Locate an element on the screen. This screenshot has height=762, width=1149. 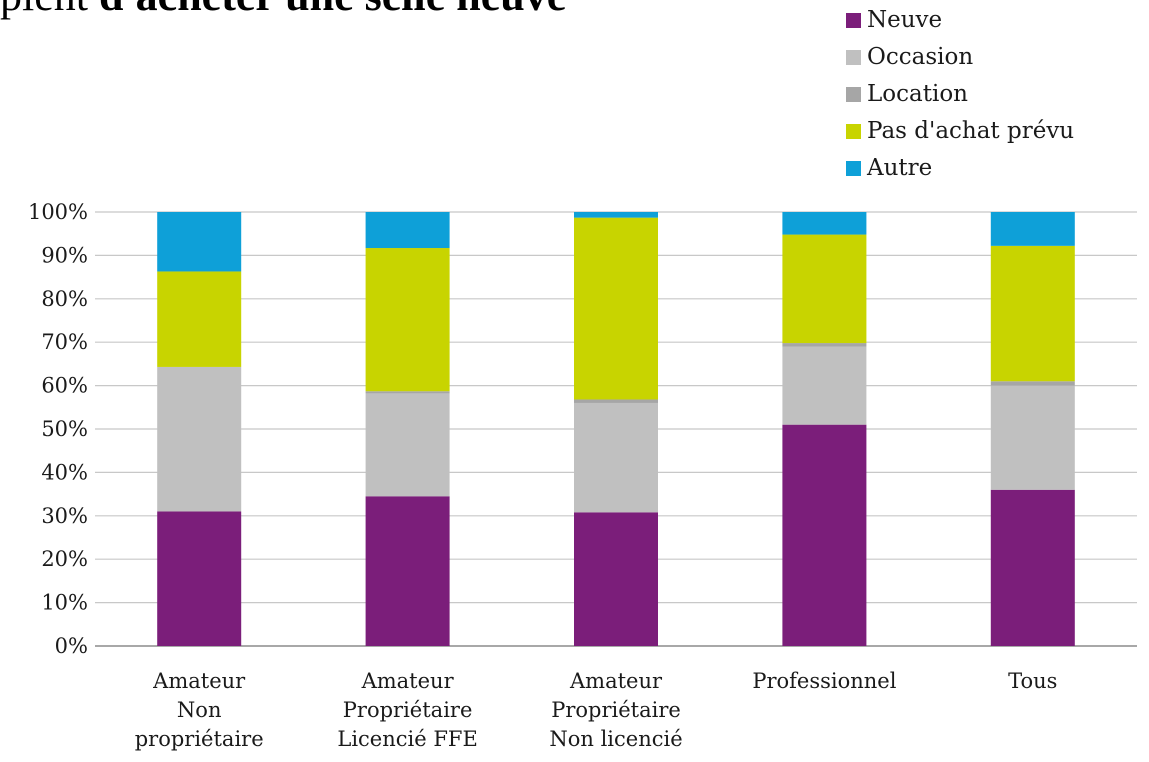
y-tick-label: 30% is located at coordinates (64, 516).